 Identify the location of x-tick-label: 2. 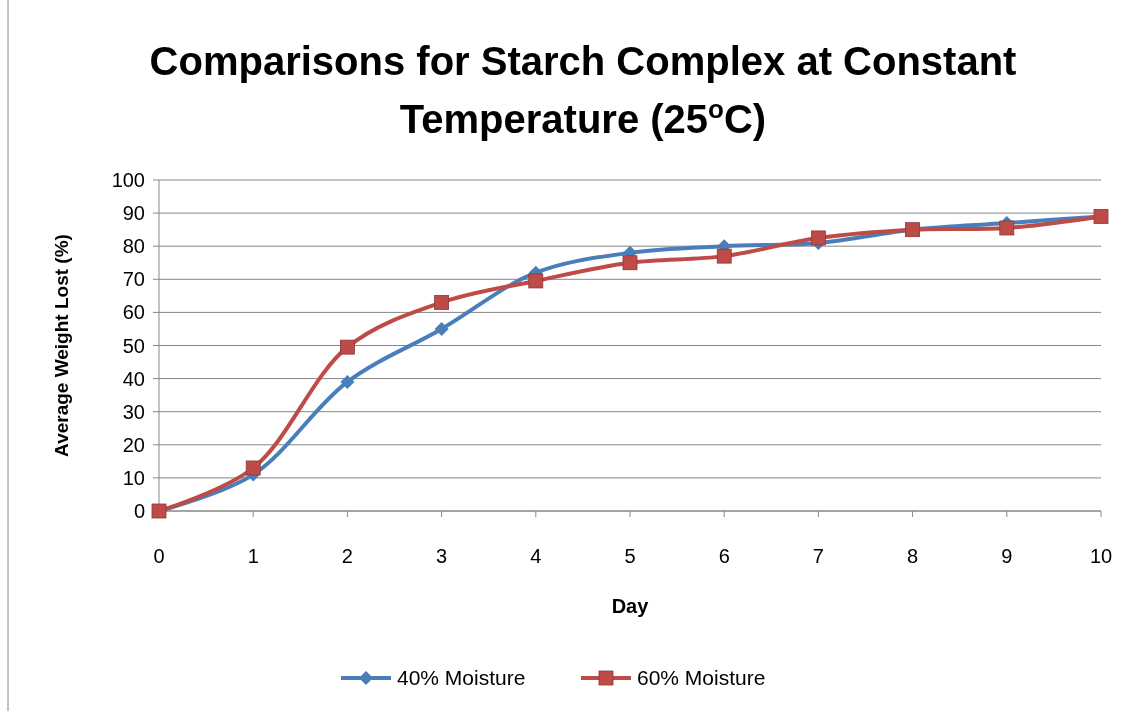
(347, 556).